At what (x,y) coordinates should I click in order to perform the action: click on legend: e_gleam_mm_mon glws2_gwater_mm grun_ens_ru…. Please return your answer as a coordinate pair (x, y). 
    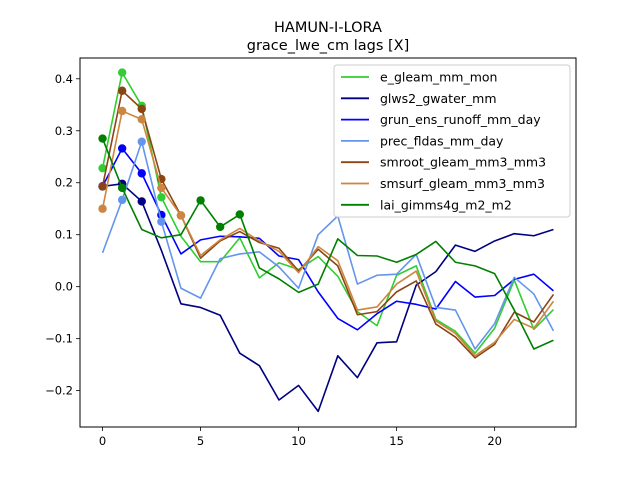
    Looking at the image, I should click on (452, 141).